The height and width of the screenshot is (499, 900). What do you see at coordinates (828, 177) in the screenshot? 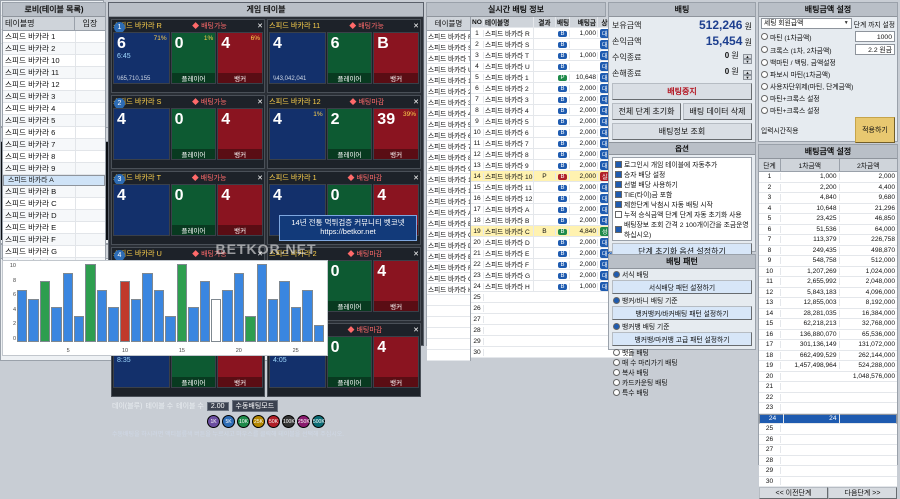
I see `table-row: 1 1,000 2,000` at bounding box center [828, 177].